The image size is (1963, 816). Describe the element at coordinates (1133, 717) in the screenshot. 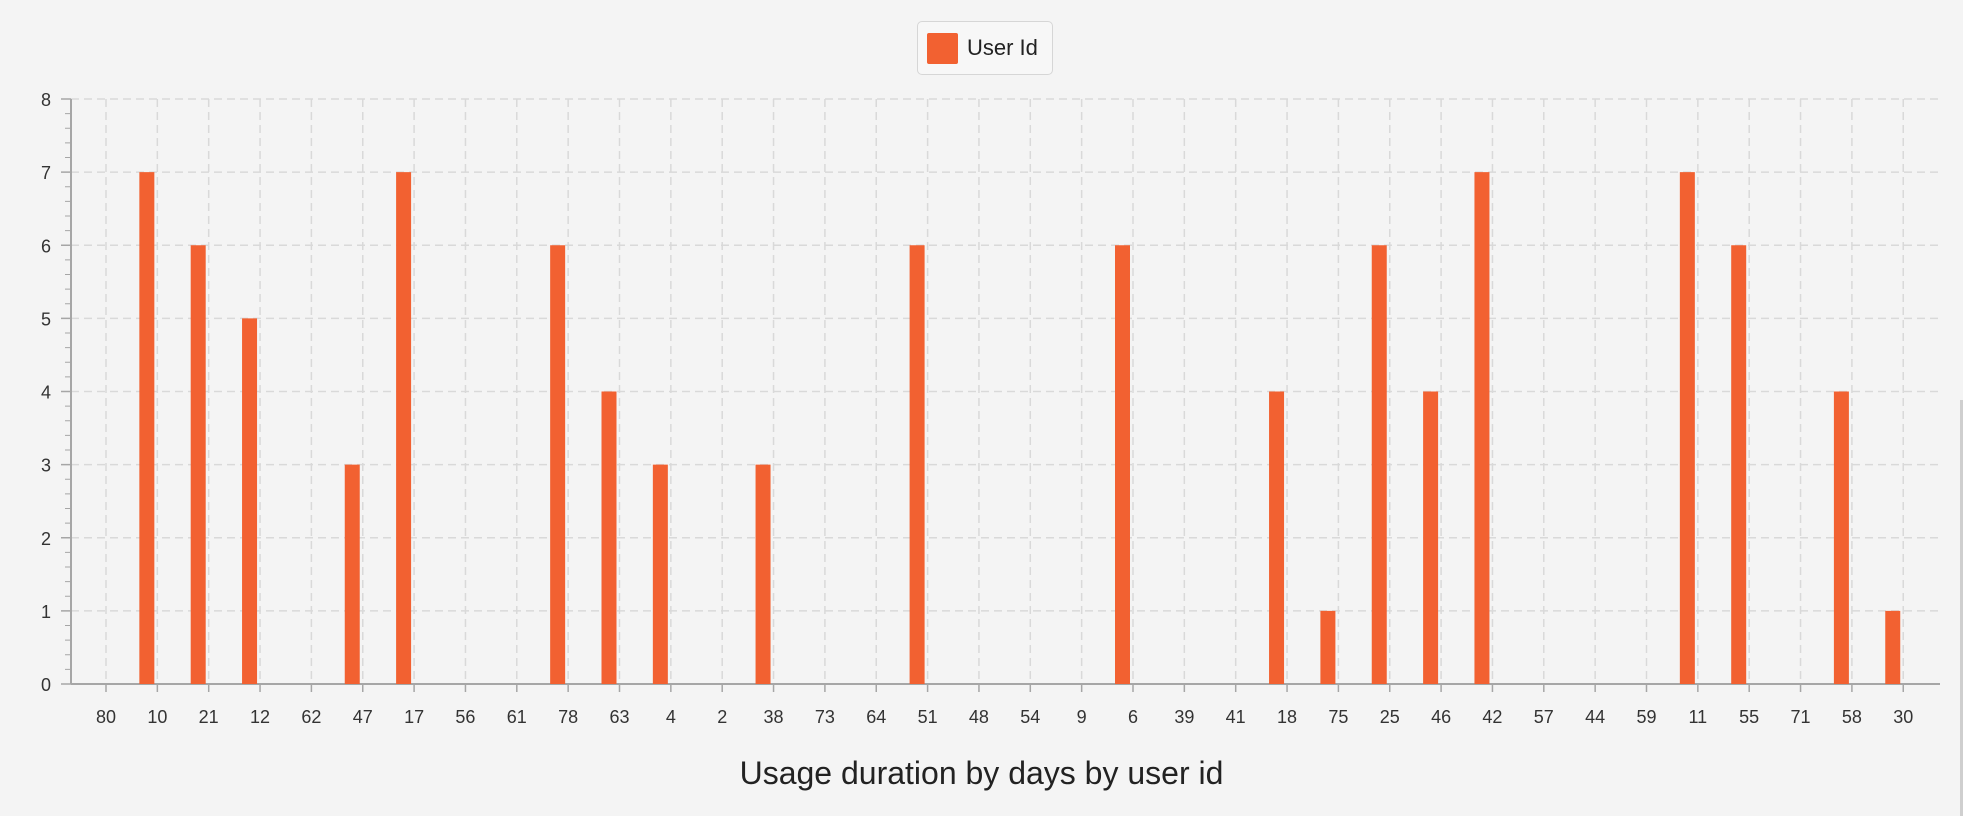

I see `x-tick-label: 6` at that location.